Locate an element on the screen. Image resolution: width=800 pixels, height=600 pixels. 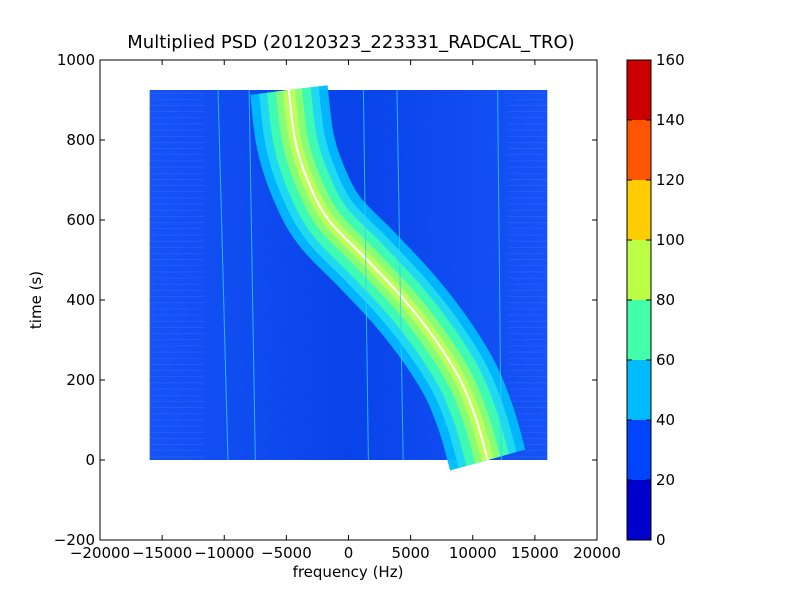
colorbar-tick-label: 80 is located at coordinates (665, 300).